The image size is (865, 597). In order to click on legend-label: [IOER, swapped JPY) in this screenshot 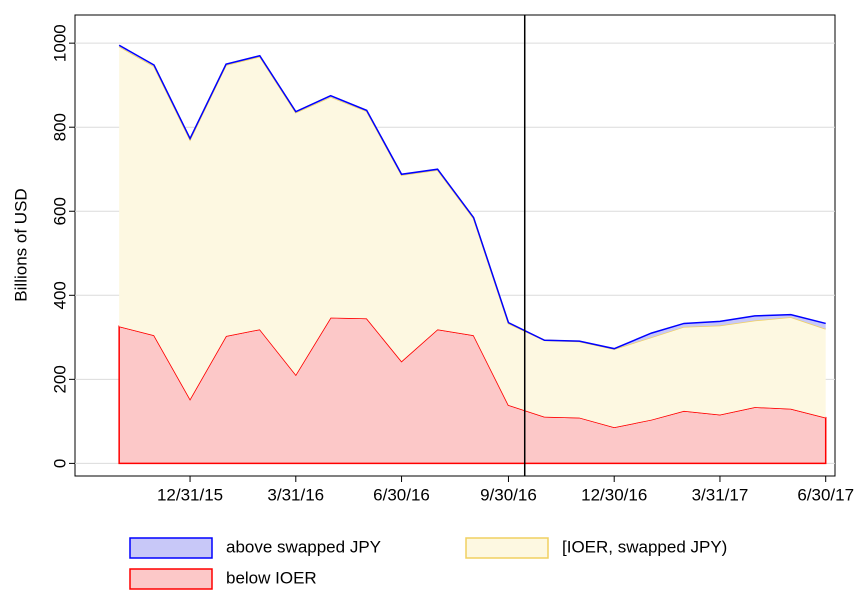, I will do `click(644, 546)`.